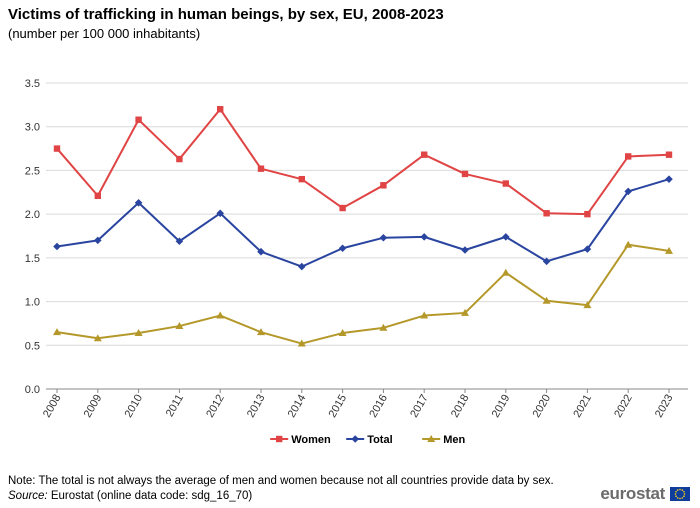 Image resolution: width=700 pixels, height=508 pixels. What do you see at coordinates (215, 406) in the screenshot?
I see `x-tick-label: 2012` at bounding box center [215, 406].